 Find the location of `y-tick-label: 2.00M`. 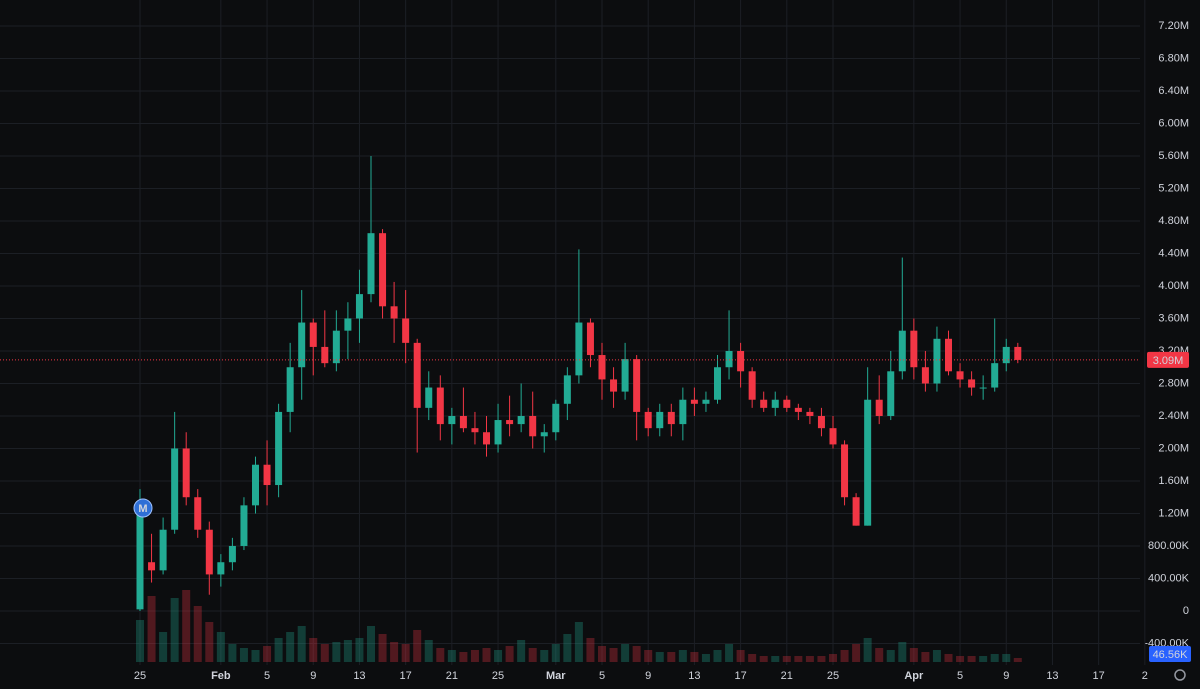

y-tick-label: 2.00M is located at coordinates (1173, 448).